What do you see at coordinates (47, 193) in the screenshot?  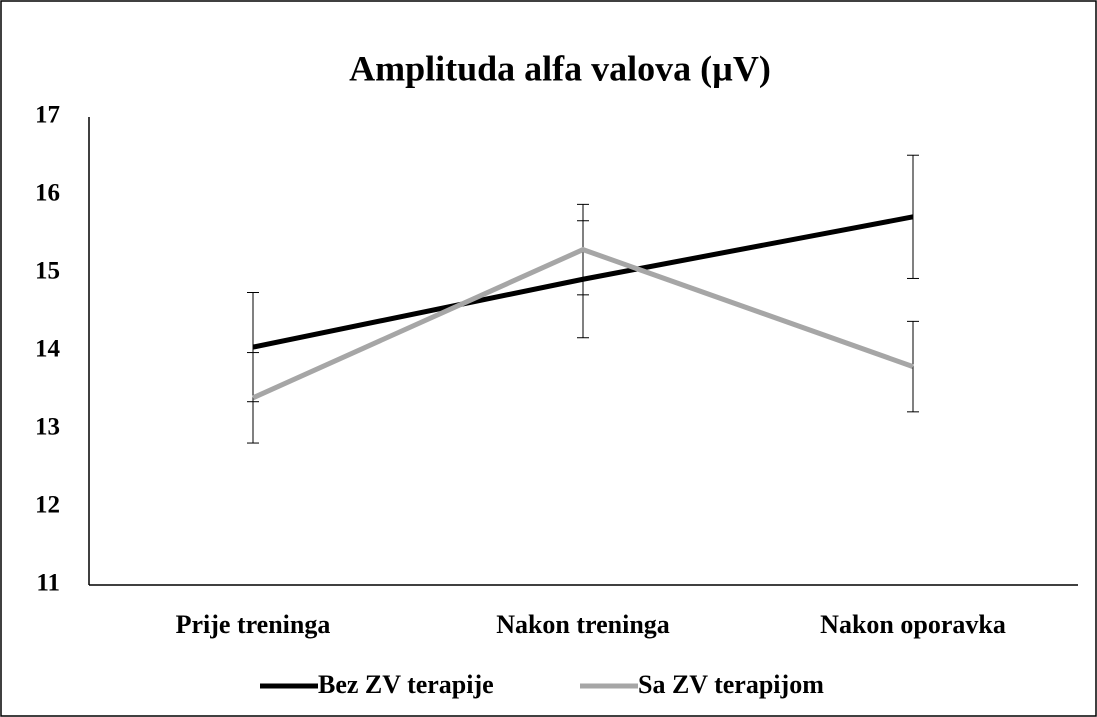 I see `y-tick-label: 16` at bounding box center [47, 193].